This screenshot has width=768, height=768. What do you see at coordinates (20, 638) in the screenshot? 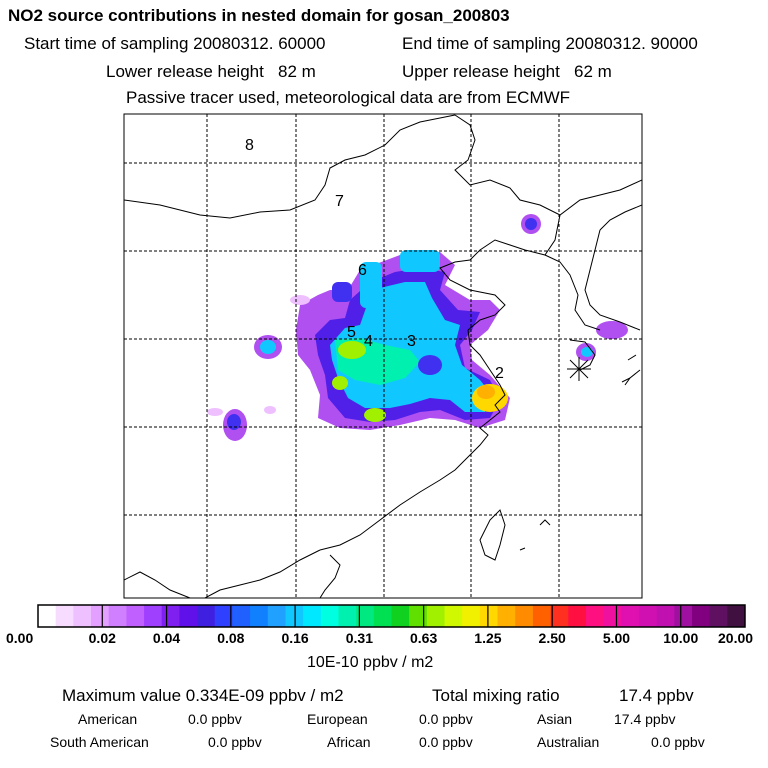
I see `colorbar-tick-label: 0.00` at bounding box center [20, 638].